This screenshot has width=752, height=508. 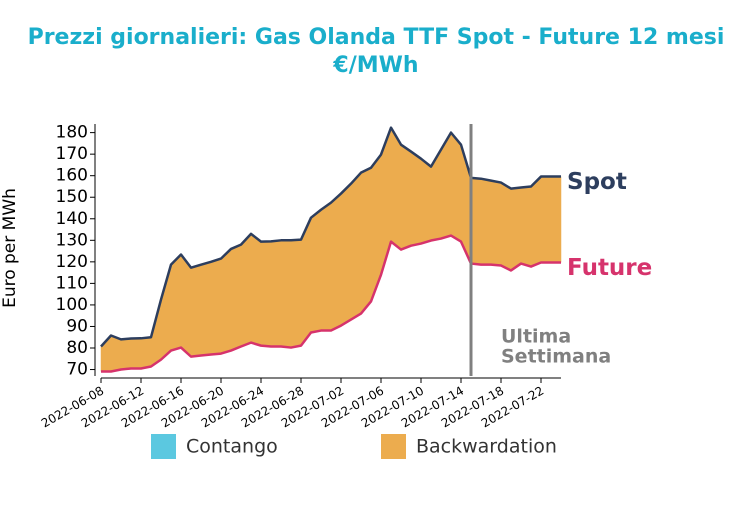 I want to click on series-label: Future, so click(x=609, y=268).